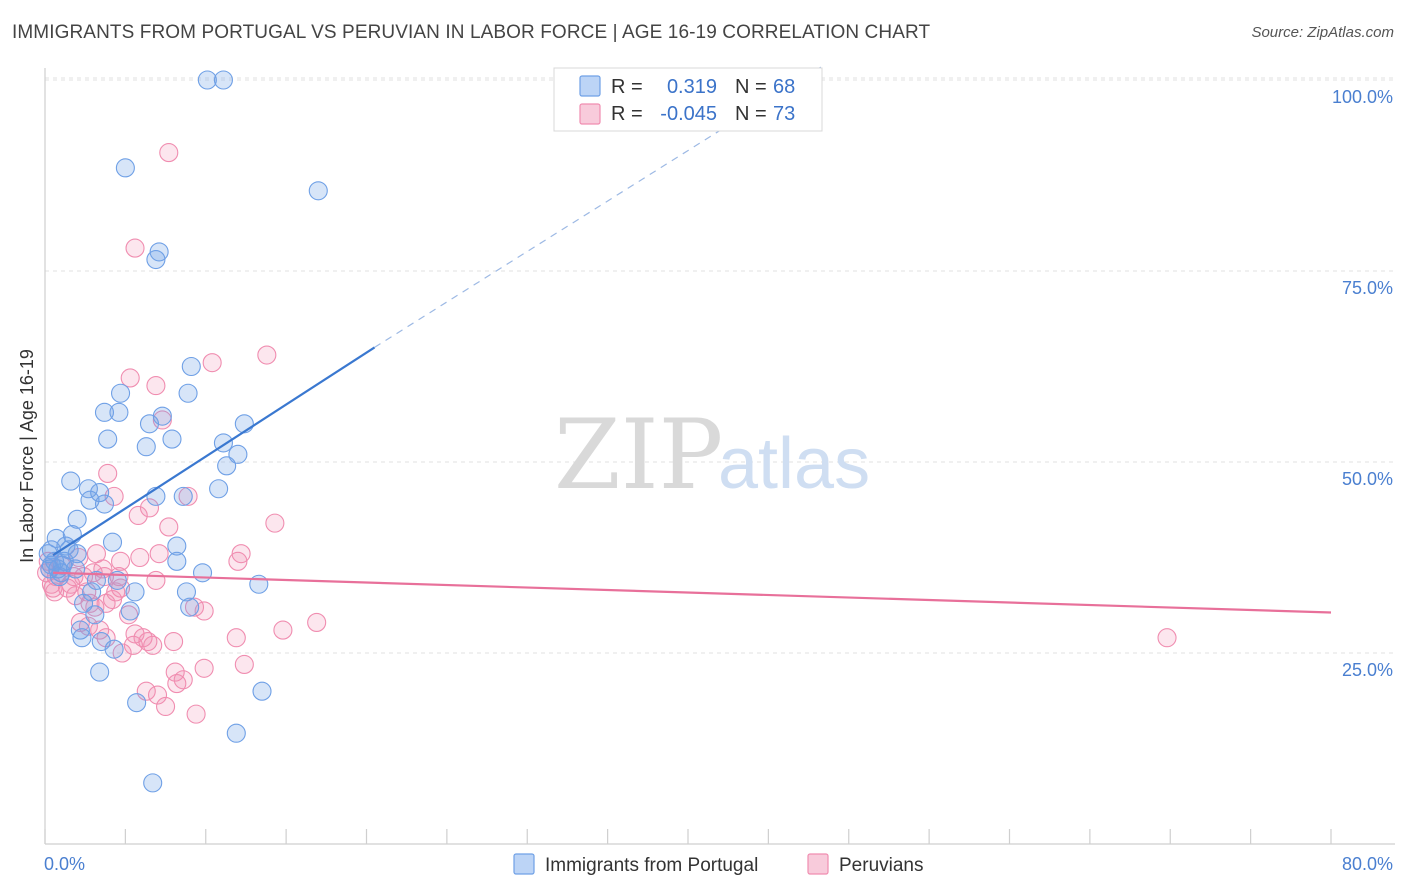  I want to click on y-tick-label-75: 75.0%, so click(1367, 288).